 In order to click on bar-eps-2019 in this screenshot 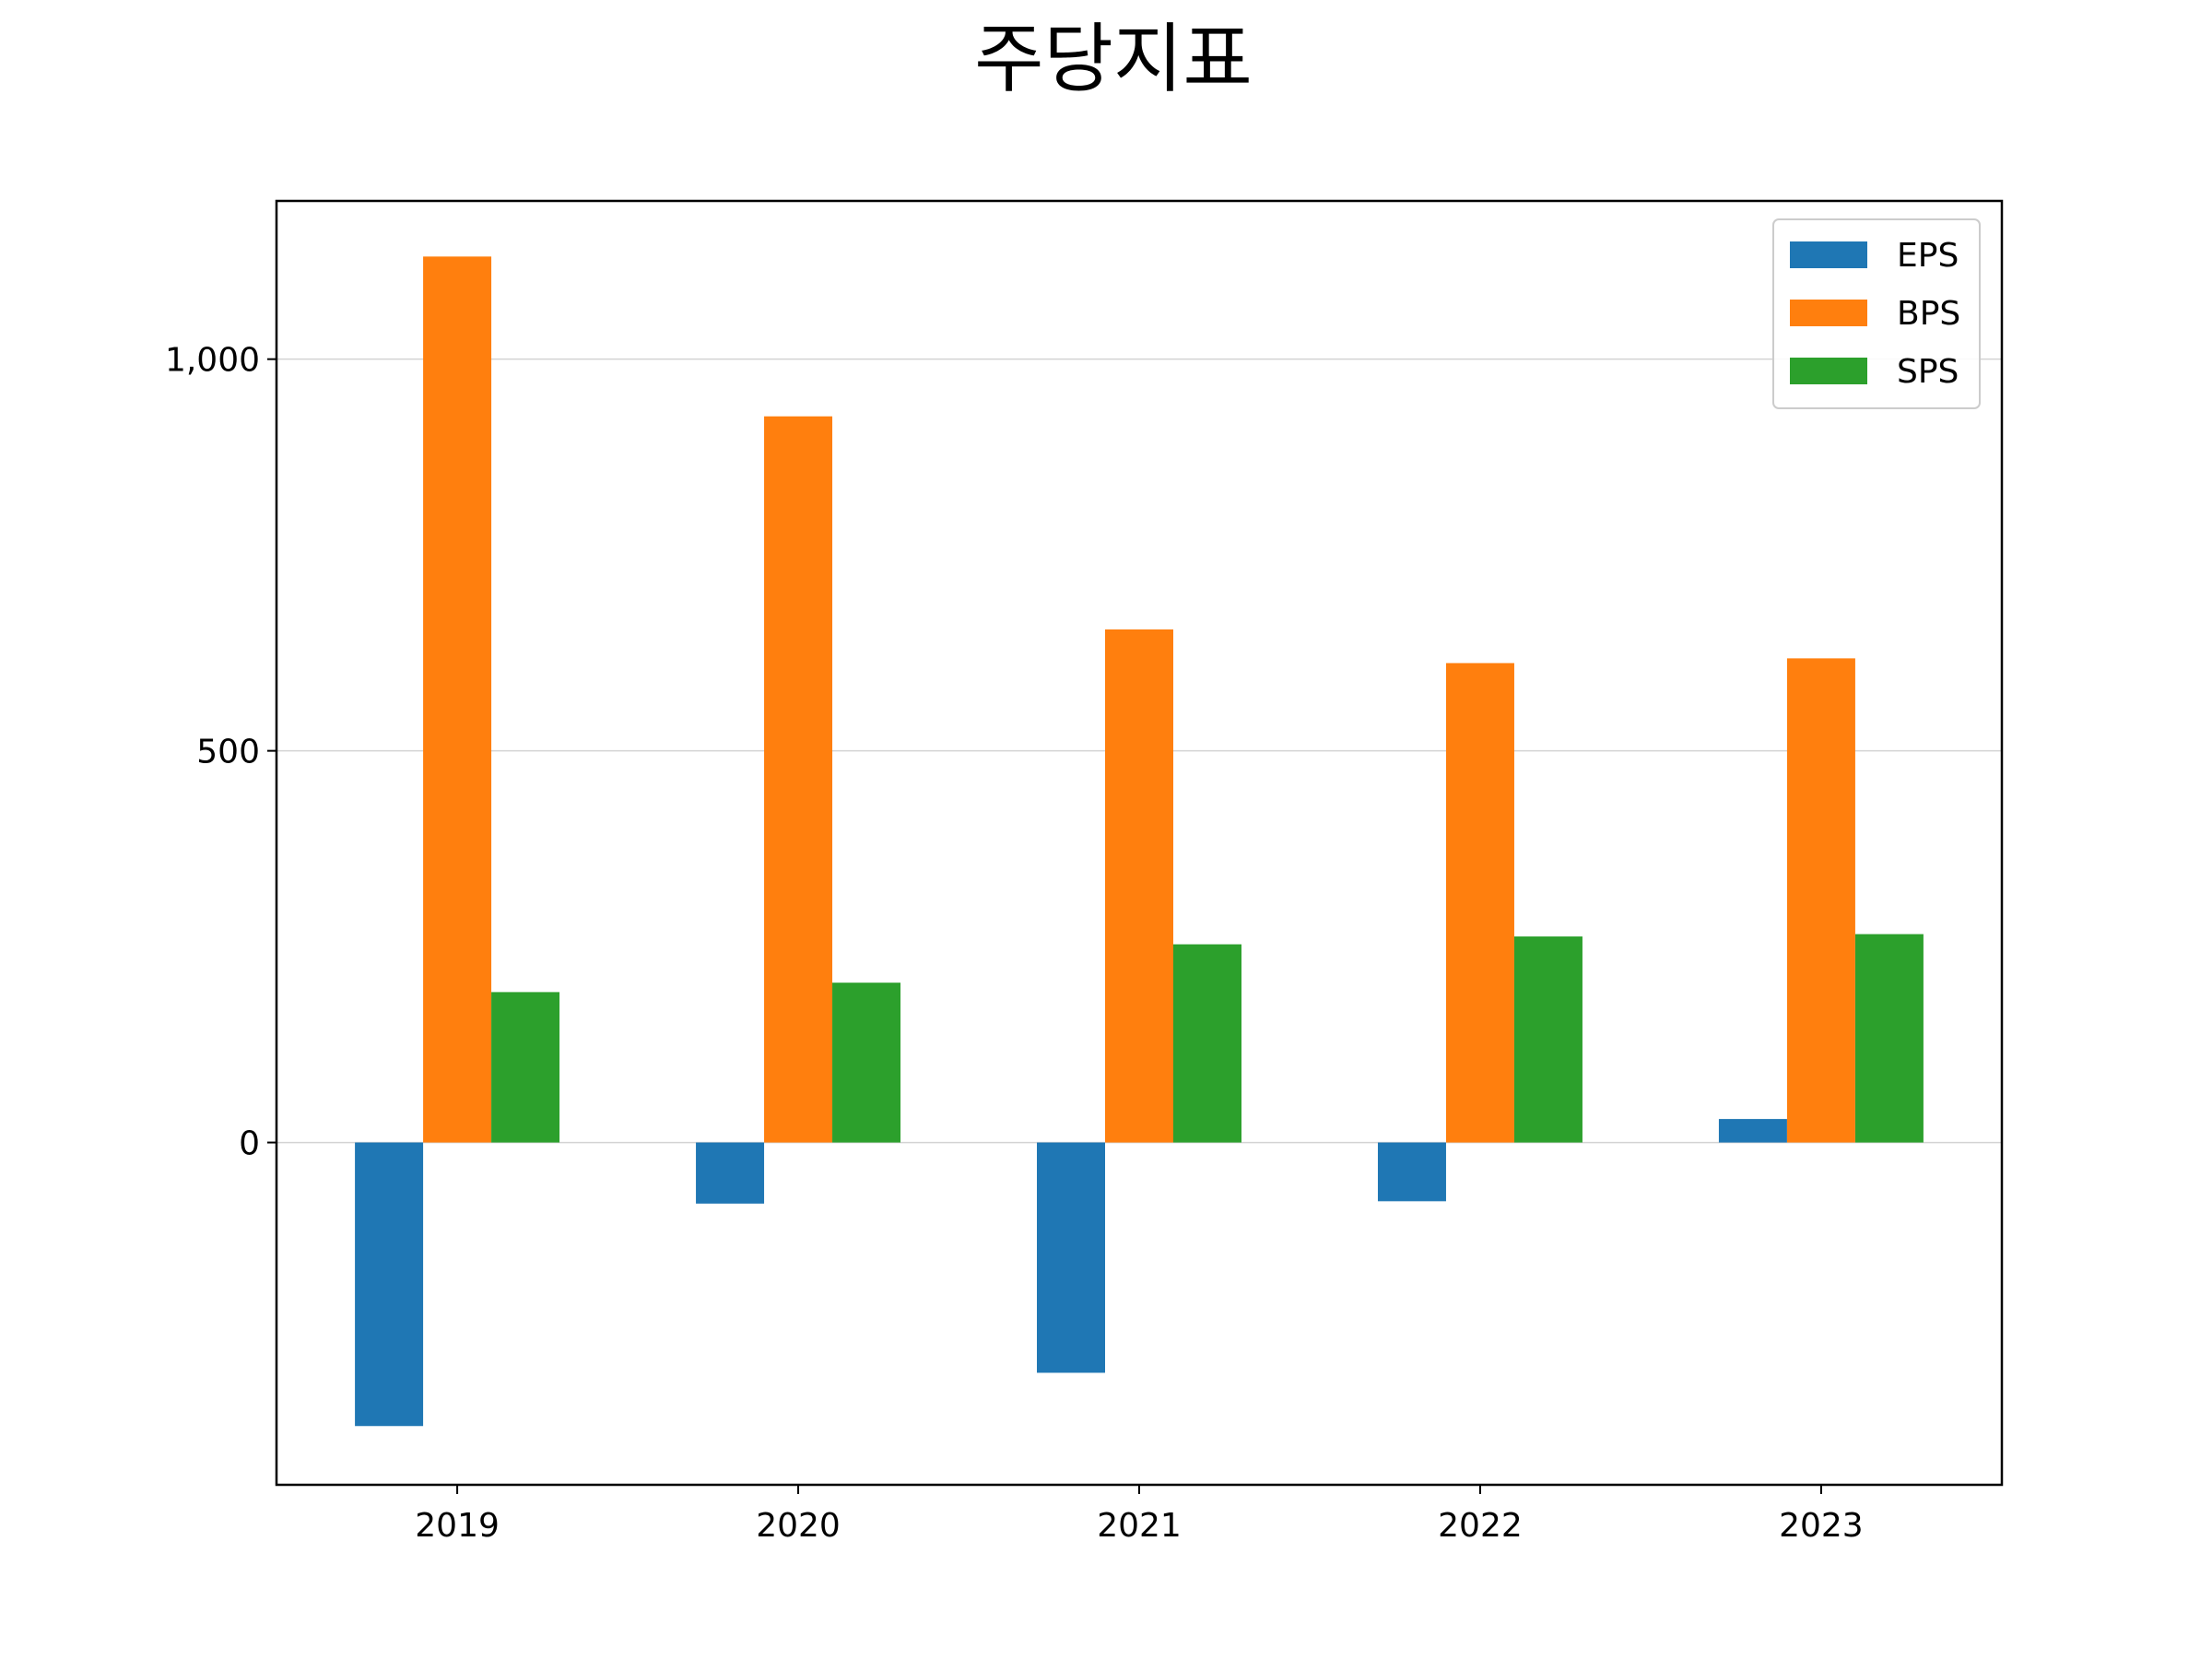, I will do `click(389, 1284)`.